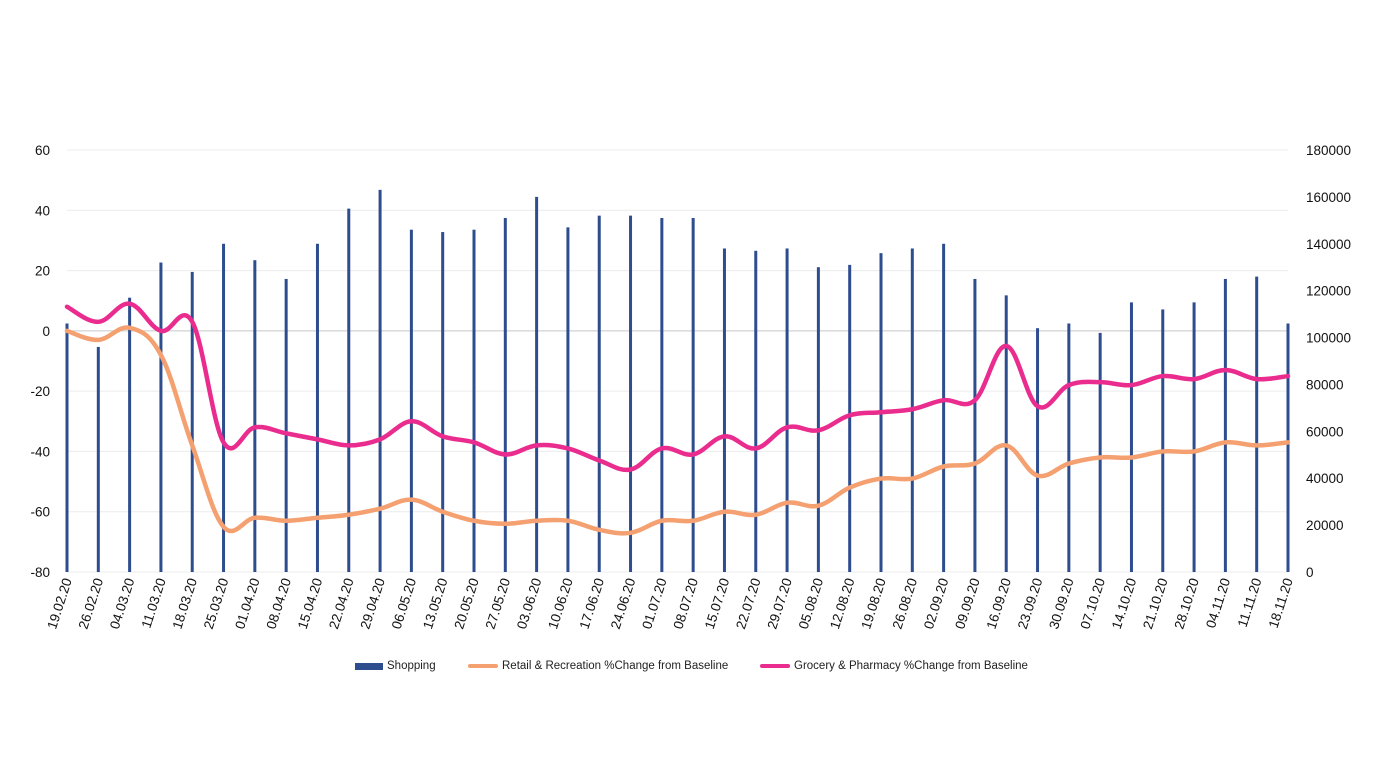 The height and width of the screenshot is (776, 1379). I want to click on x-tick-label: 15.07.20, so click(717, 603).